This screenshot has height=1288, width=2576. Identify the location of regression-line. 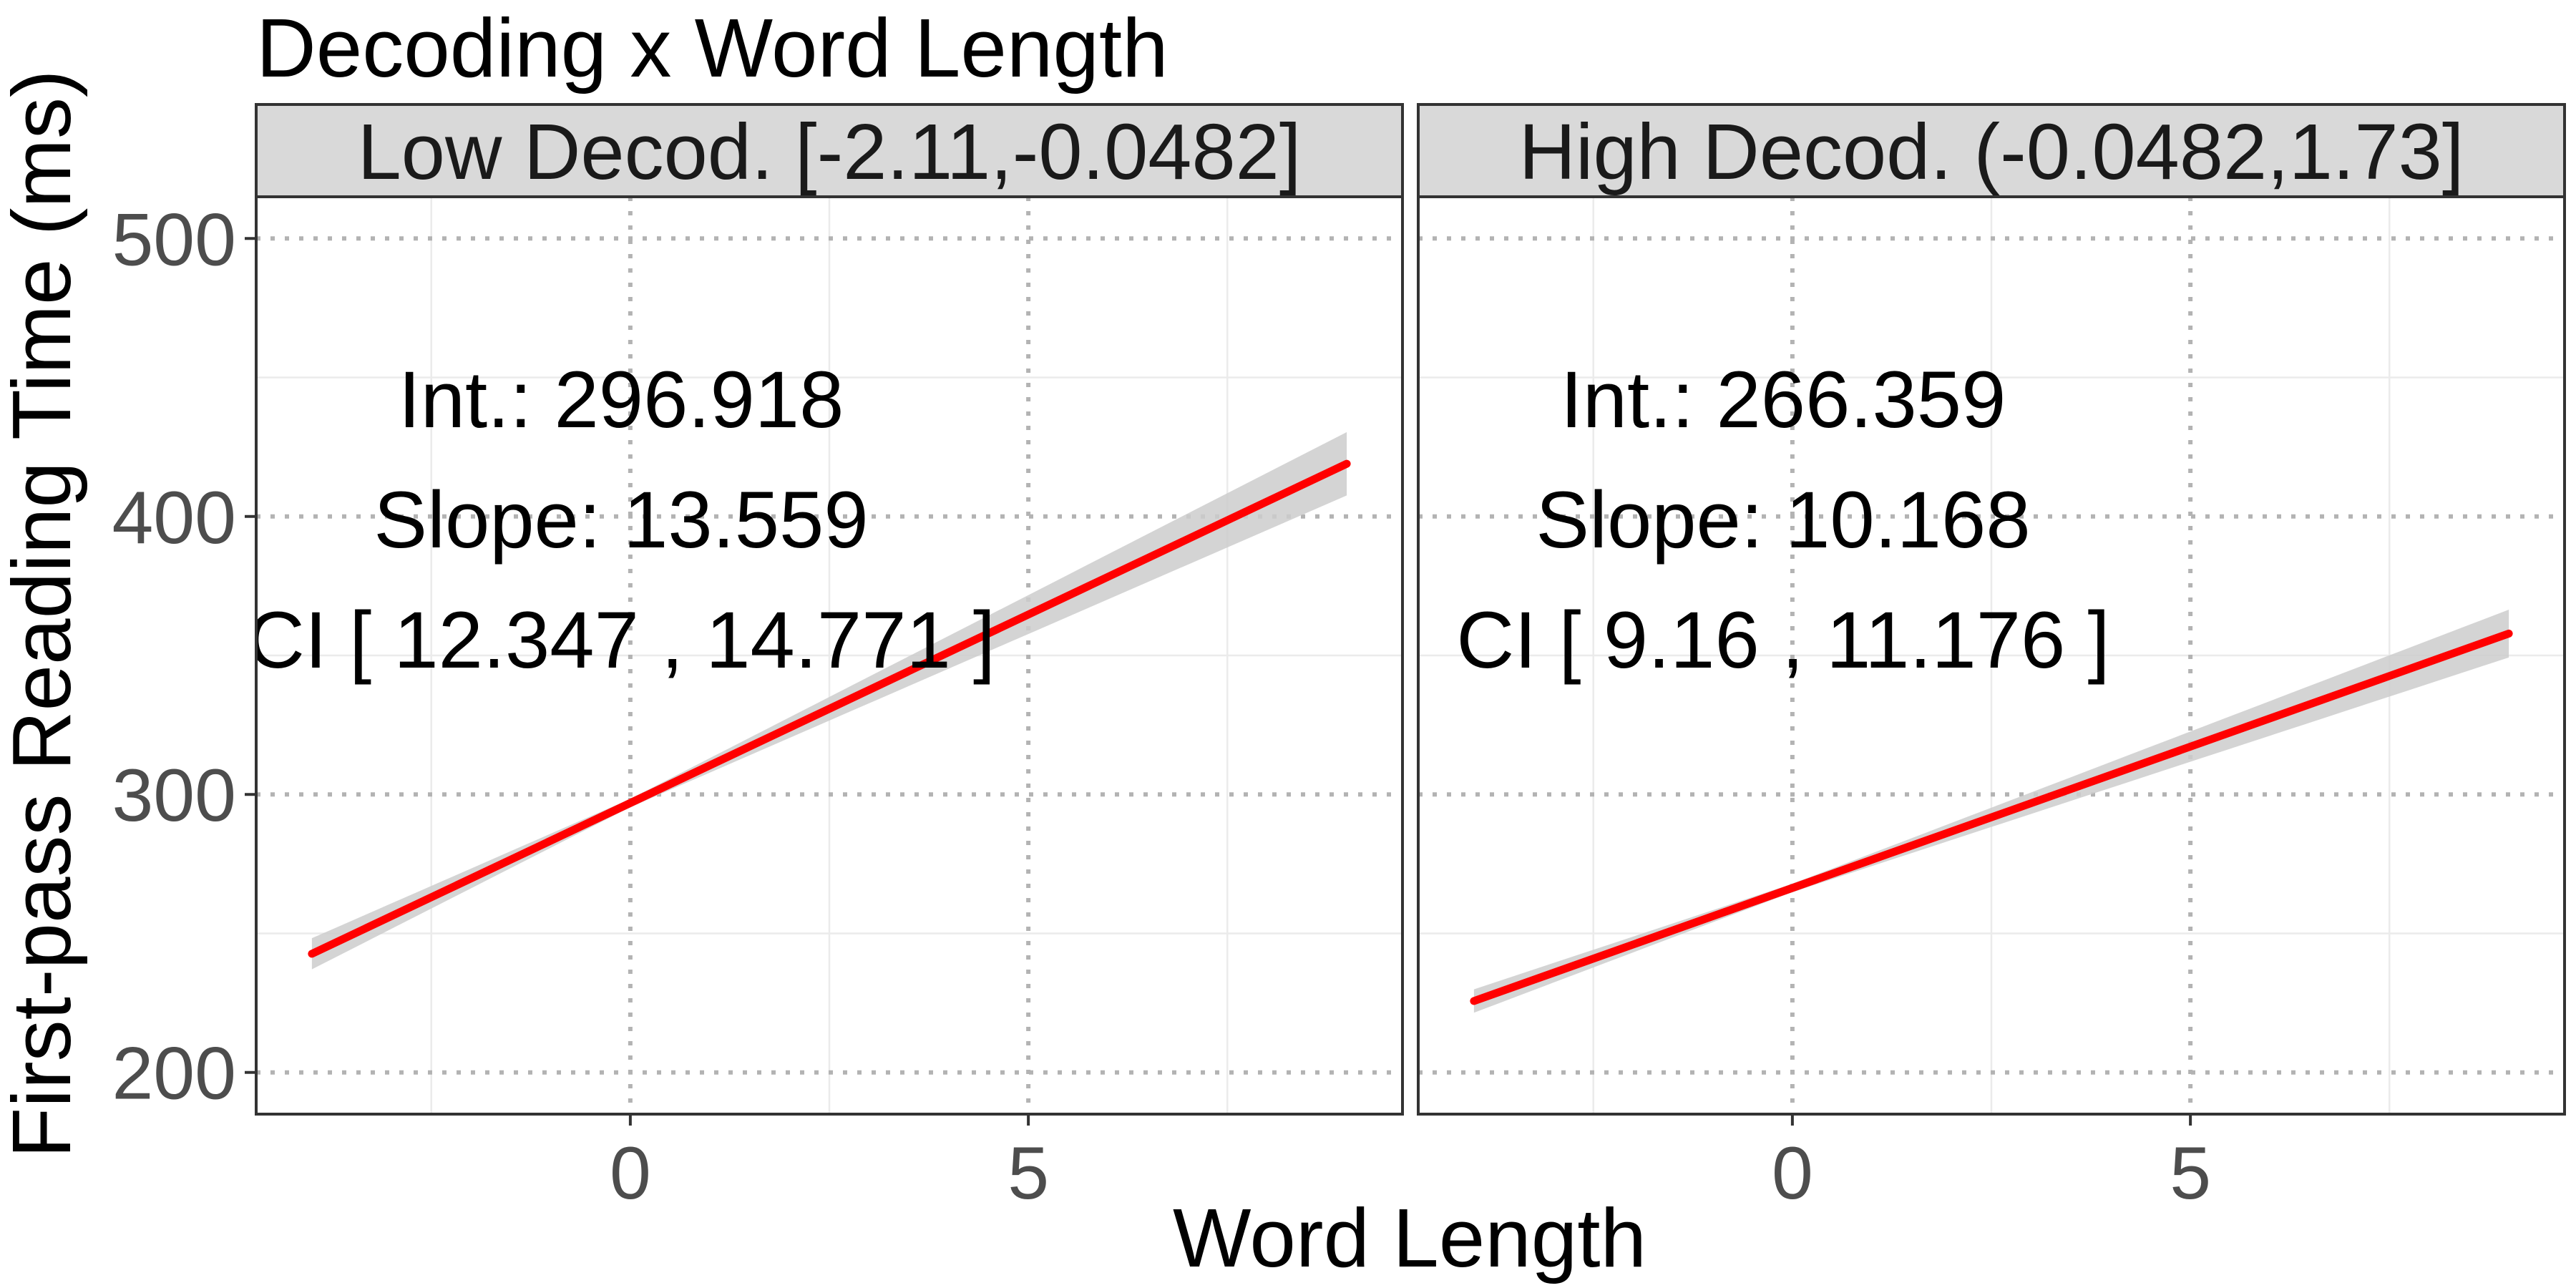
(1991, 817).